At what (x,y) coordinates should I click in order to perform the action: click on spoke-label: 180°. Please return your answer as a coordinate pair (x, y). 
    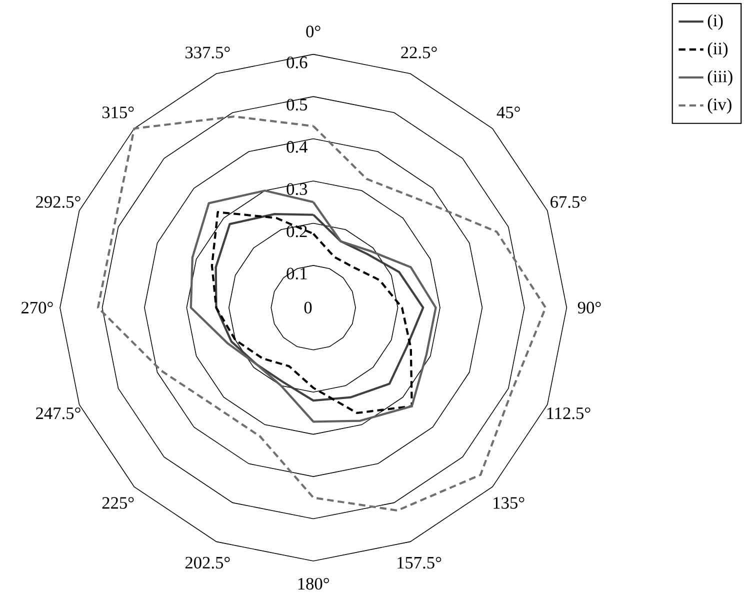
    Looking at the image, I should click on (313, 584).